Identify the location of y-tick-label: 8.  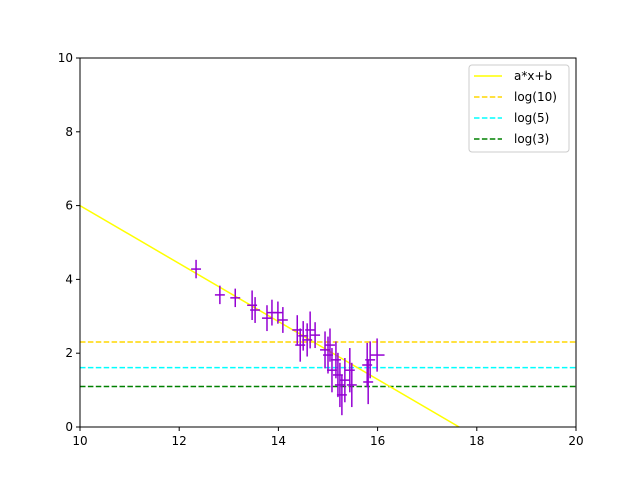
(69, 132).